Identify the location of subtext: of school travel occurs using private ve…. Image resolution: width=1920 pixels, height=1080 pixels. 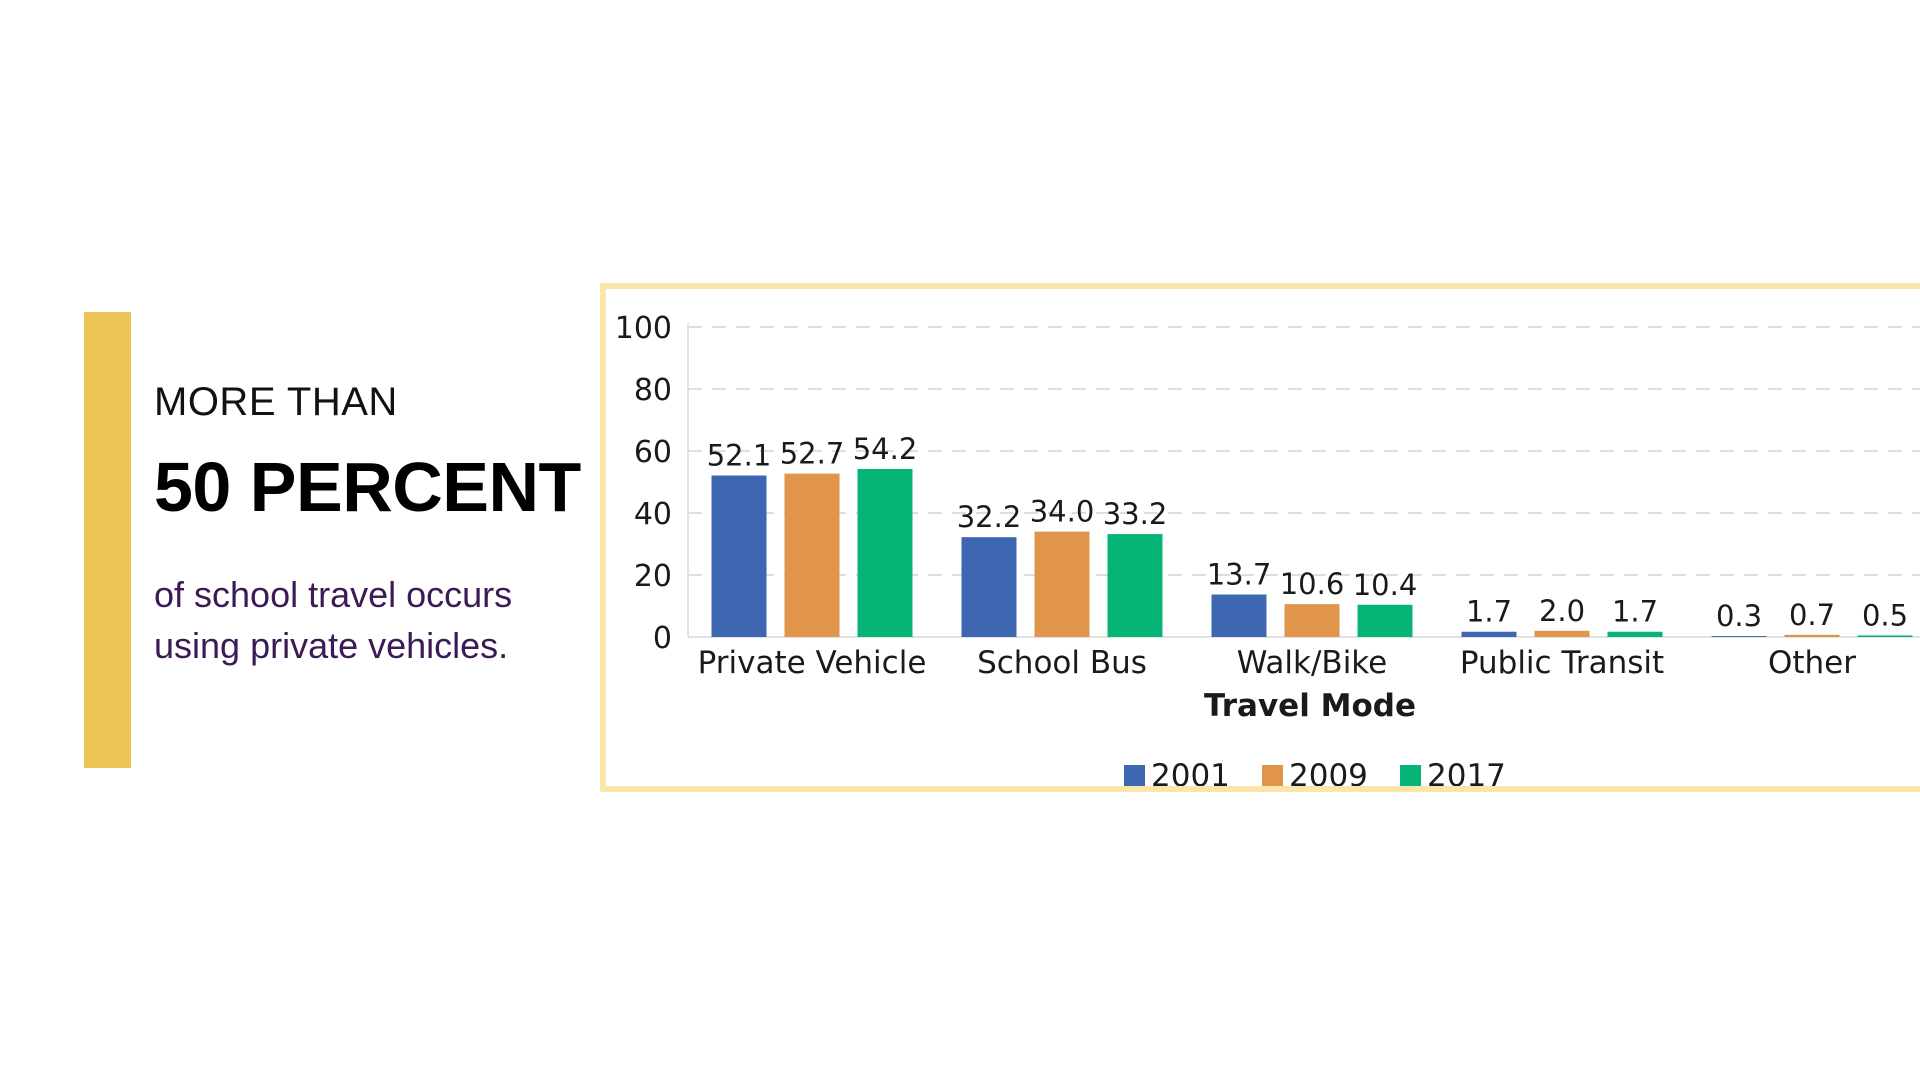
(369, 620).